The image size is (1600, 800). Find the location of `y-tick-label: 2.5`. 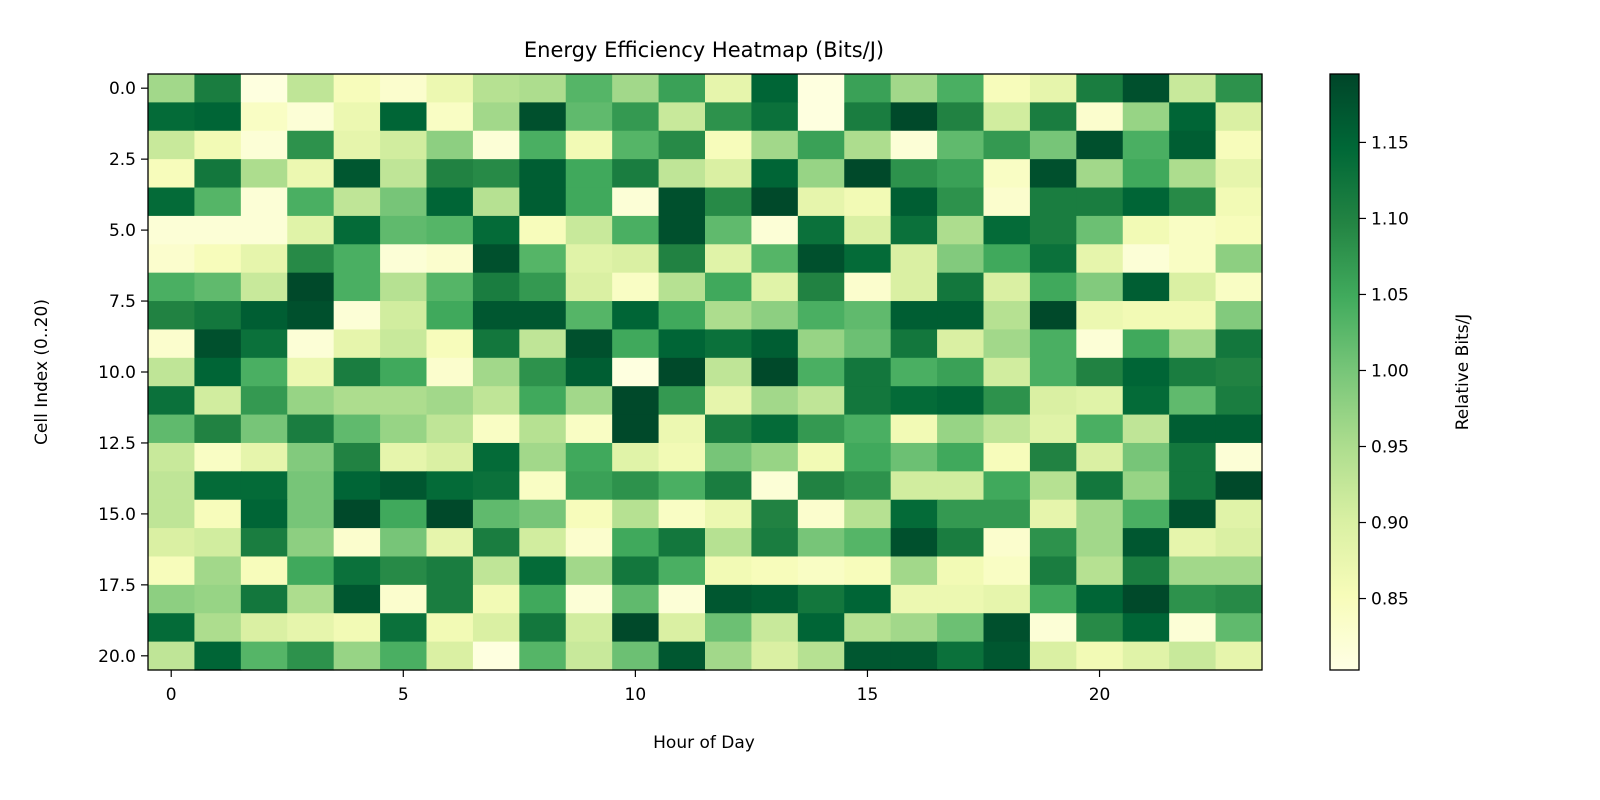

y-tick-label: 2.5 is located at coordinates (122, 160).